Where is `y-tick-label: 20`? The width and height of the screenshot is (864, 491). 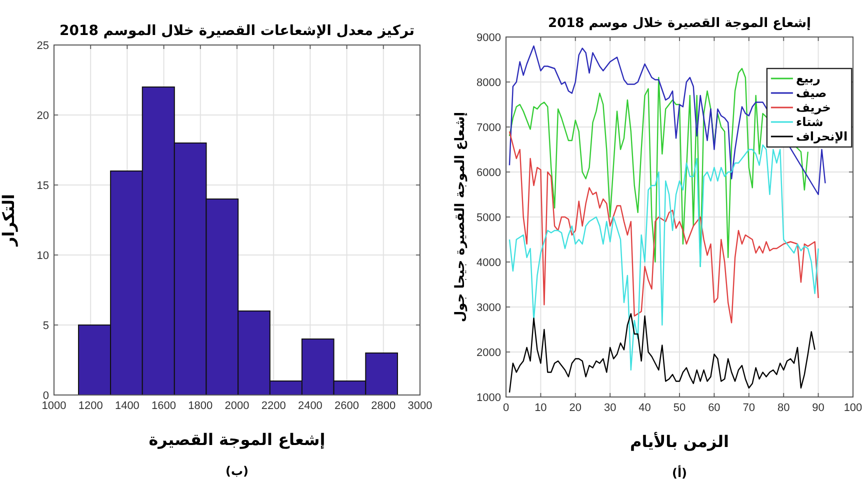 y-tick-label: 20 is located at coordinates (42, 116).